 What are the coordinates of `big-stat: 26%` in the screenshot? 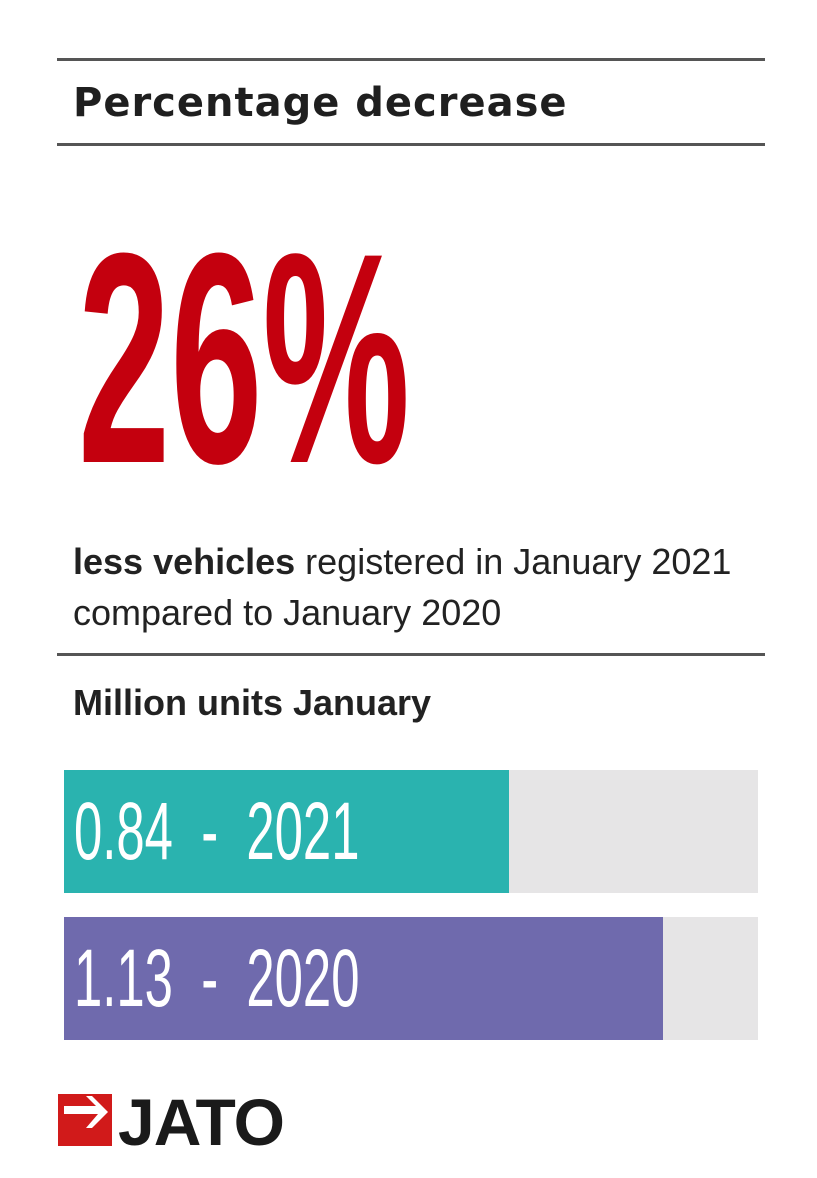 It's located at (244, 329).